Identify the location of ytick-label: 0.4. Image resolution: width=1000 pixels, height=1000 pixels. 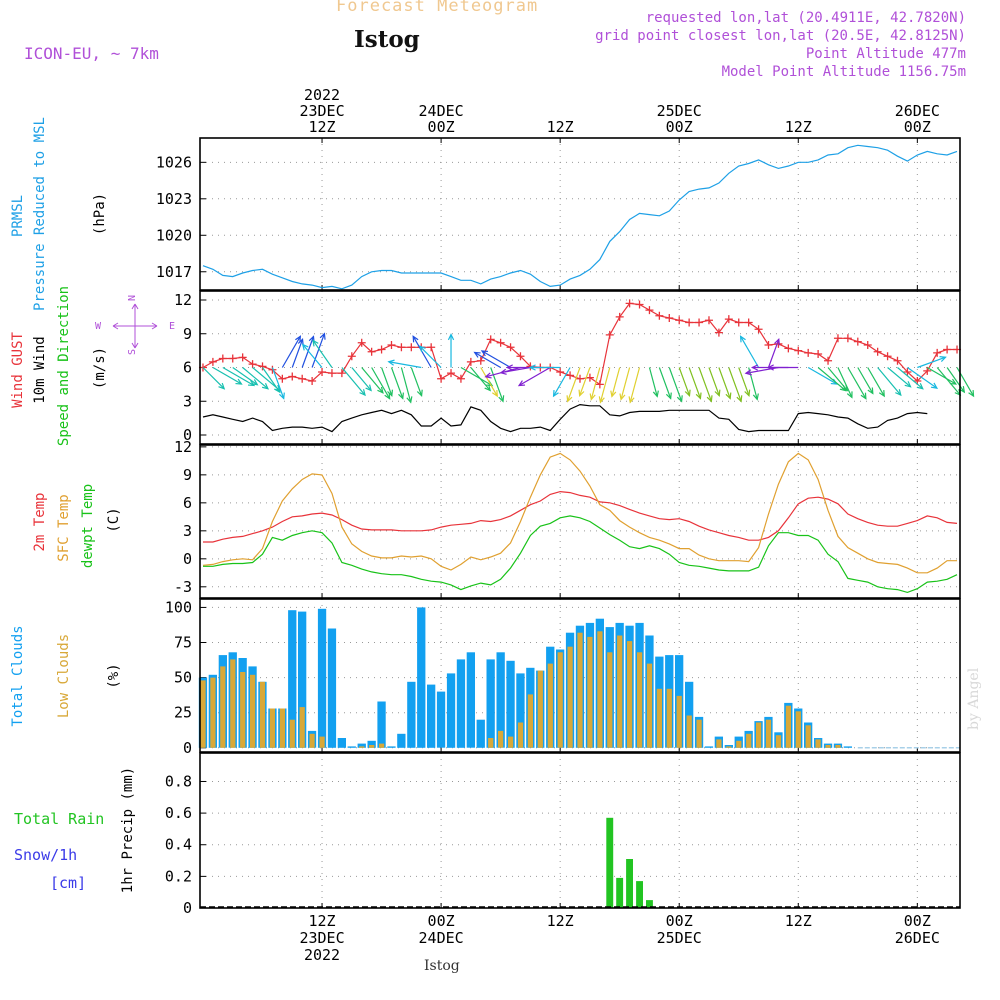
(178, 845).